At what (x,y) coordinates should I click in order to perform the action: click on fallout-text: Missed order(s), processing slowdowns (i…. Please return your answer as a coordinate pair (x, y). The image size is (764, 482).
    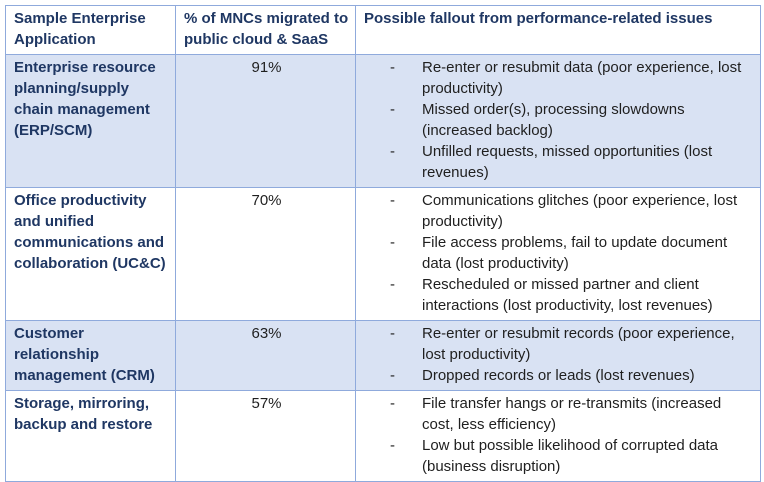
    Looking at the image, I should click on (553, 120).